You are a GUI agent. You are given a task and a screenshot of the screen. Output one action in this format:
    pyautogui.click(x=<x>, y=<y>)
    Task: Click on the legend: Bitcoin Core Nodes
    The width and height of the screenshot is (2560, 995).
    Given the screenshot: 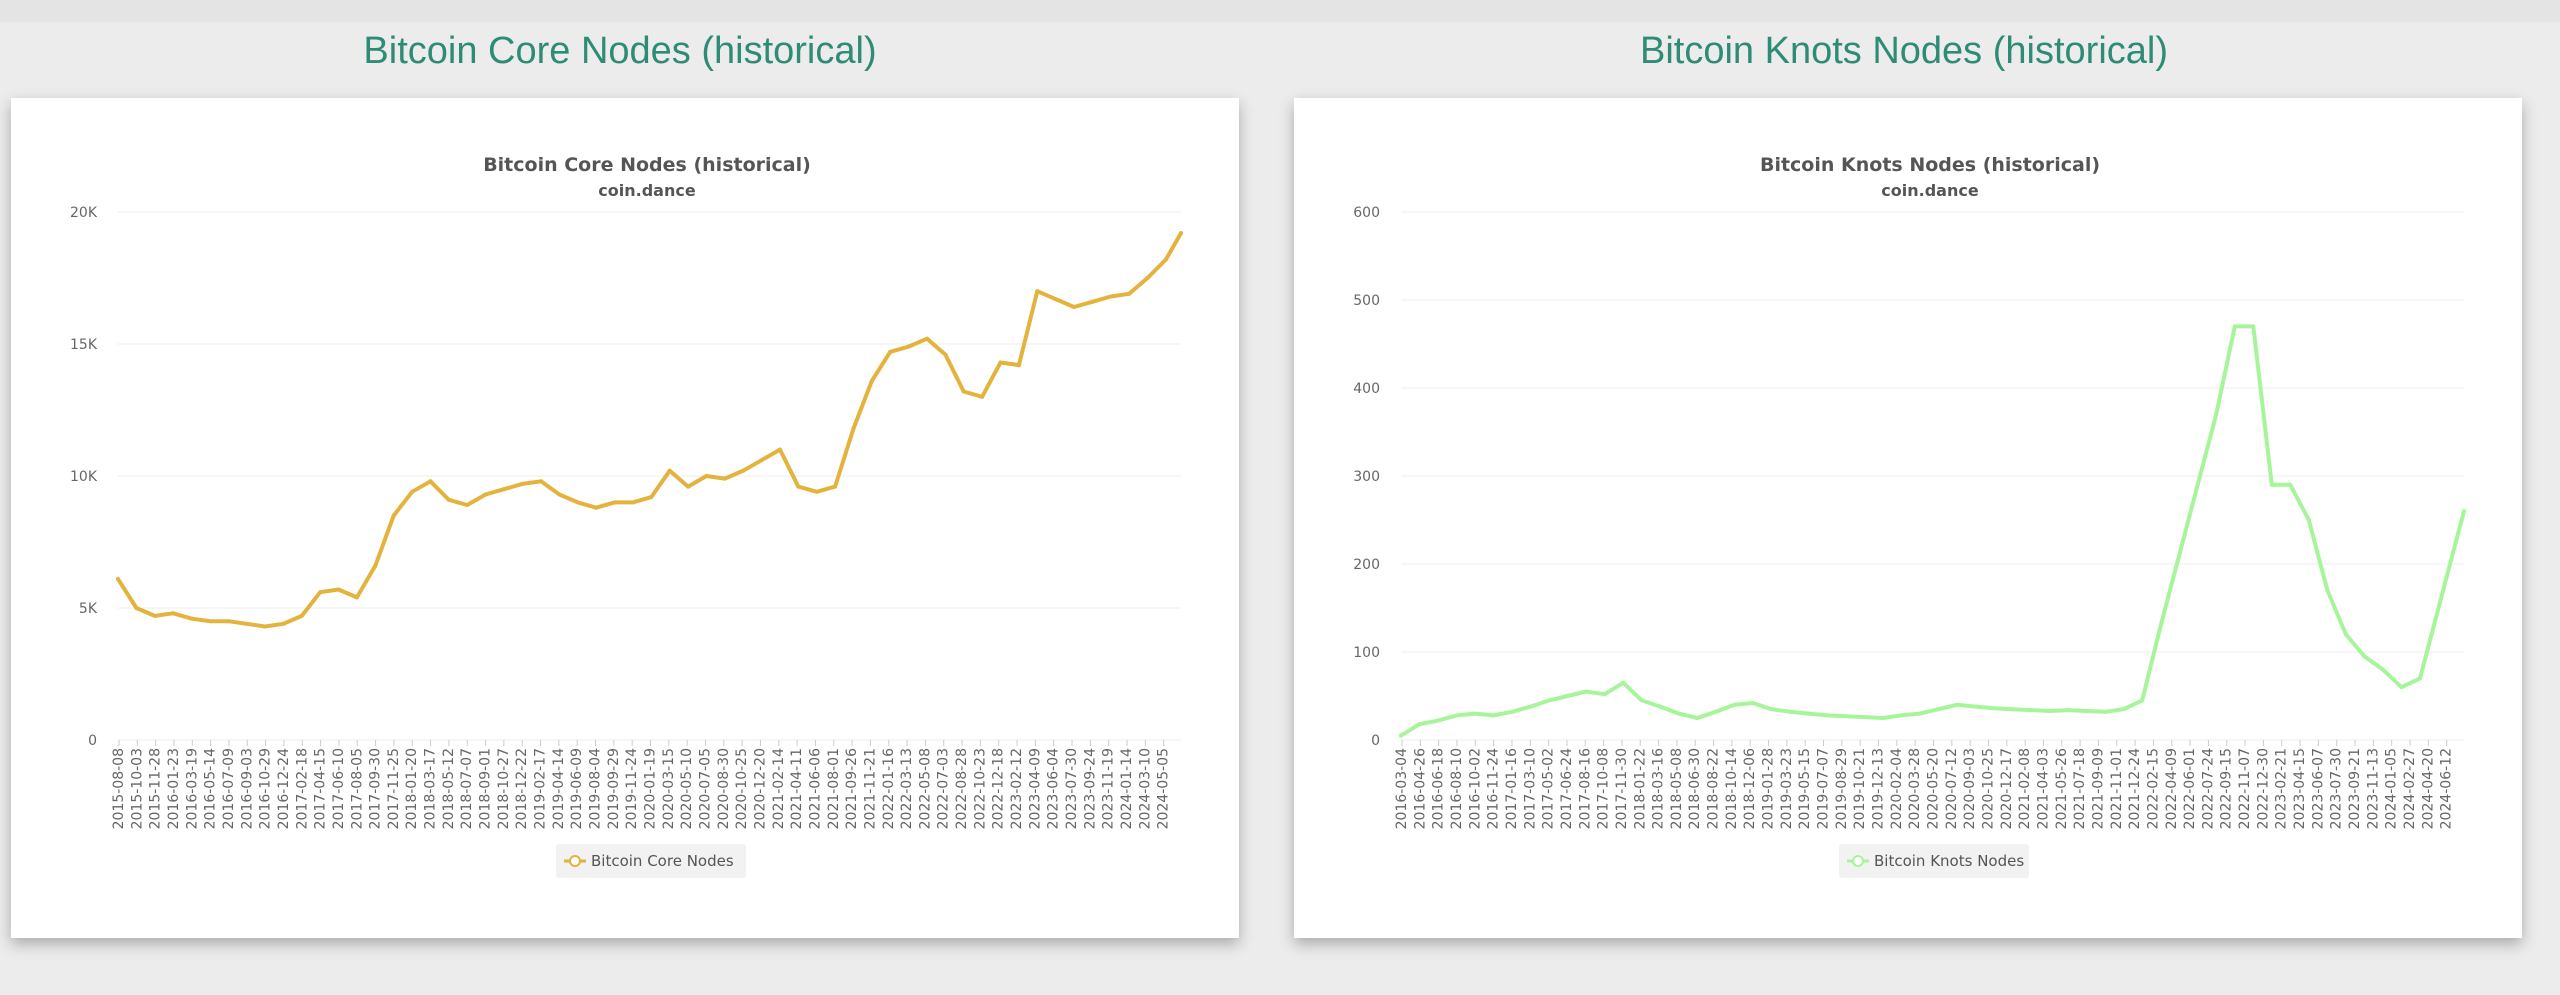 What is the action you would take?
    pyautogui.click(x=651, y=861)
    